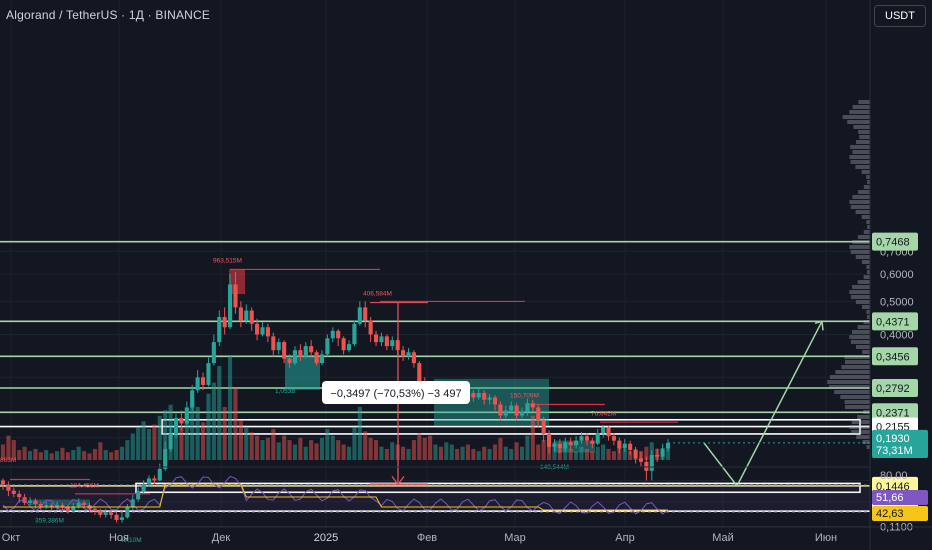 This screenshot has height=550, width=932. I want to click on current-price-label: 0,1930, so click(893, 439).